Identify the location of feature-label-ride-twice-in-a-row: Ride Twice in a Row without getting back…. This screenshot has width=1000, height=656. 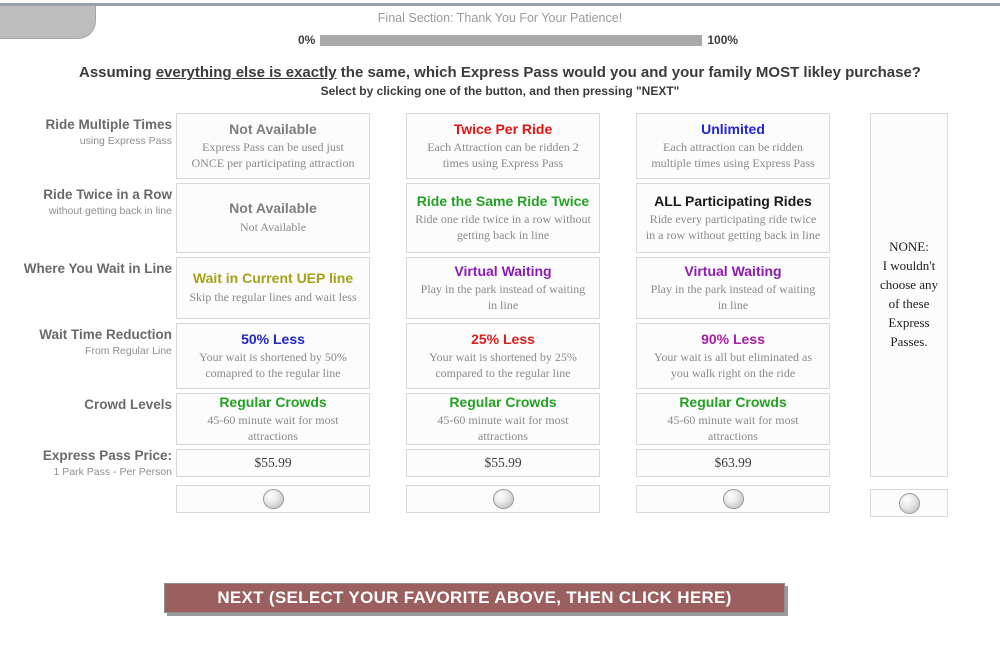
(96, 202).